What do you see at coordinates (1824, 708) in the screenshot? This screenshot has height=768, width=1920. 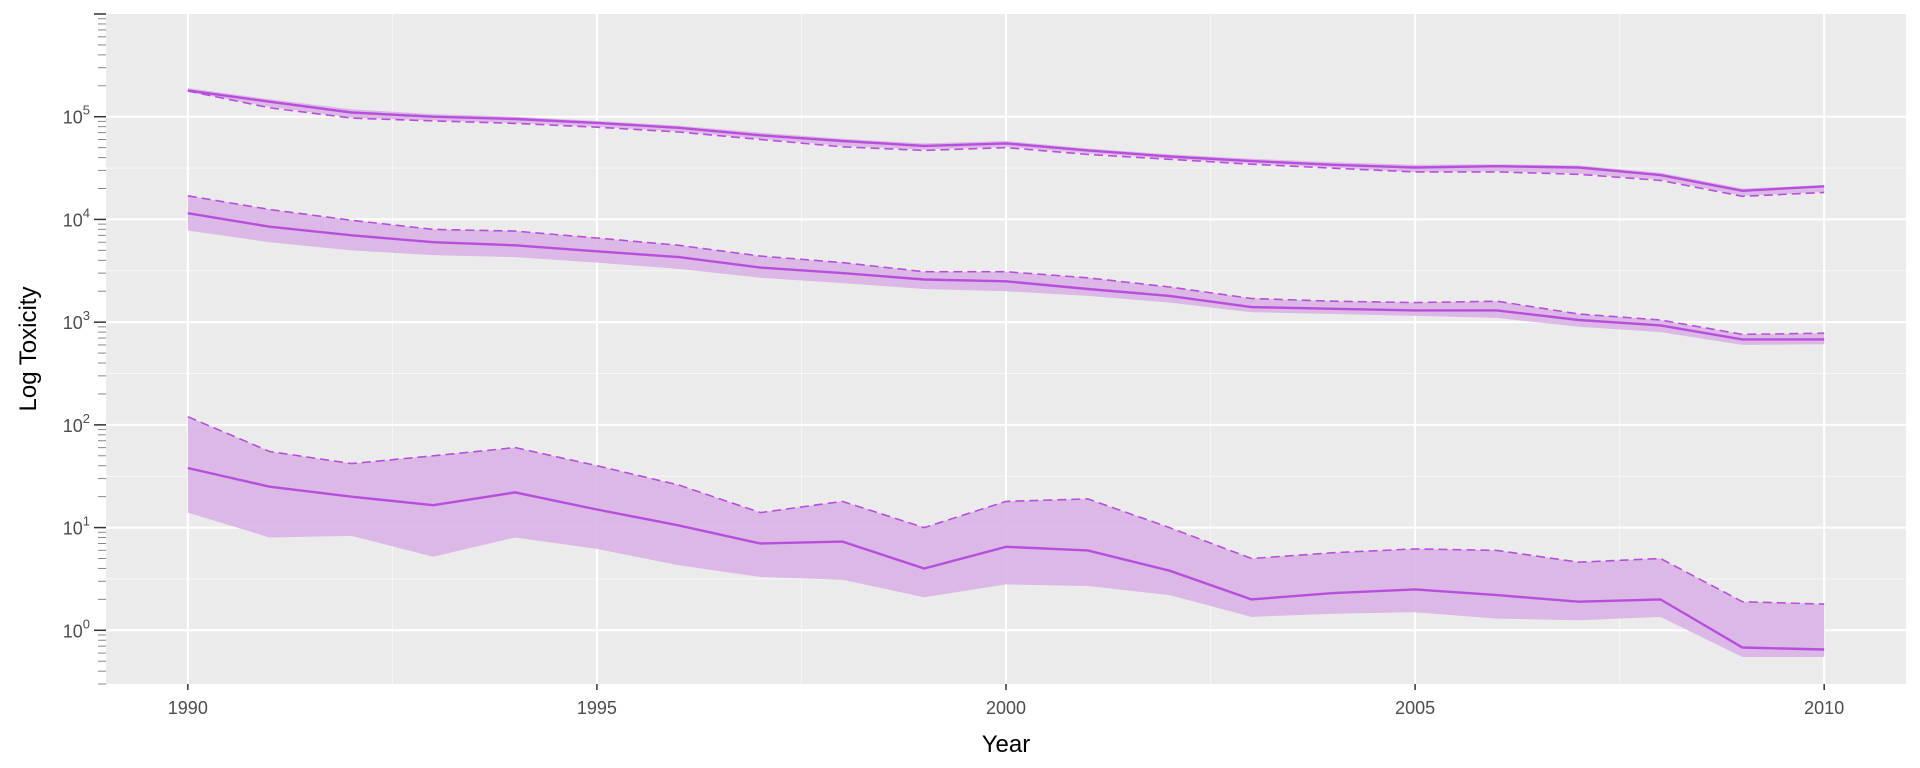 I see `x-tick-label: 2010` at bounding box center [1824, 708].